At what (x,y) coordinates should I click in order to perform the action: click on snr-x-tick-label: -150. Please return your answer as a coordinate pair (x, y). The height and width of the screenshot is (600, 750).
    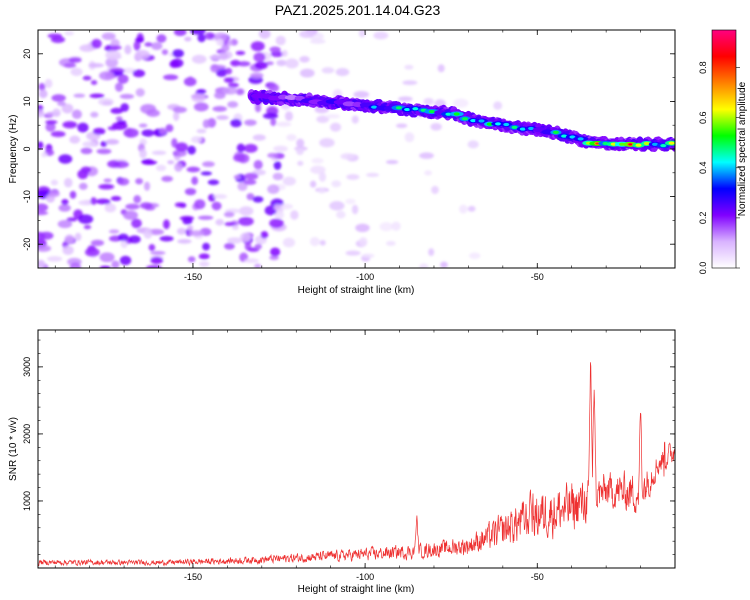
    Looking at the image, I should click on (193, 577).